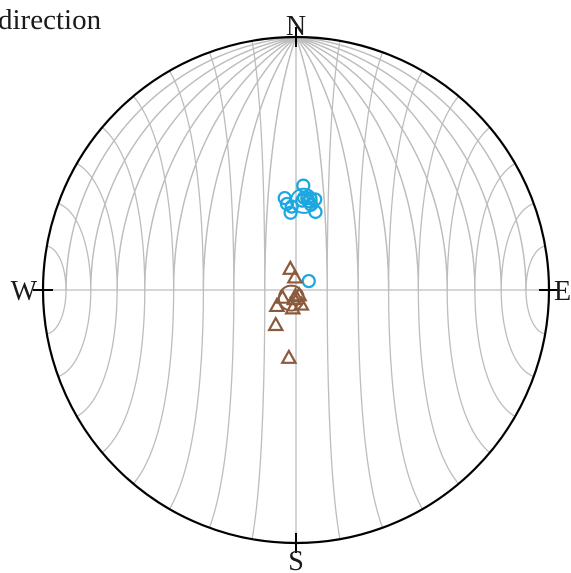 The width and height of the screenshot is (571, 573). Describe the element at coordinates (24, 291) in the screenshot. I see `west-label: W` at that location.